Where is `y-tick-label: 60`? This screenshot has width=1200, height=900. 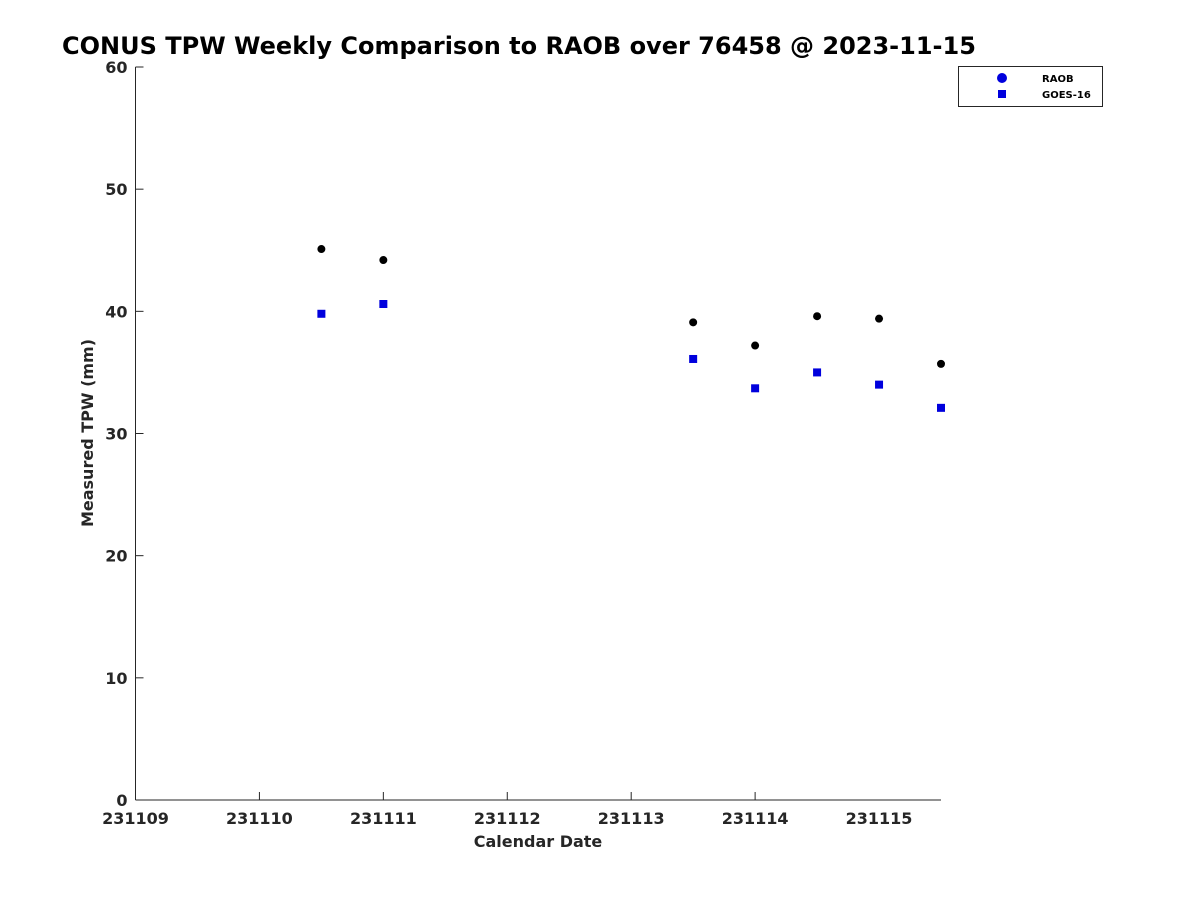 y-tick-label: 60 is located at coordinates (116, 67).